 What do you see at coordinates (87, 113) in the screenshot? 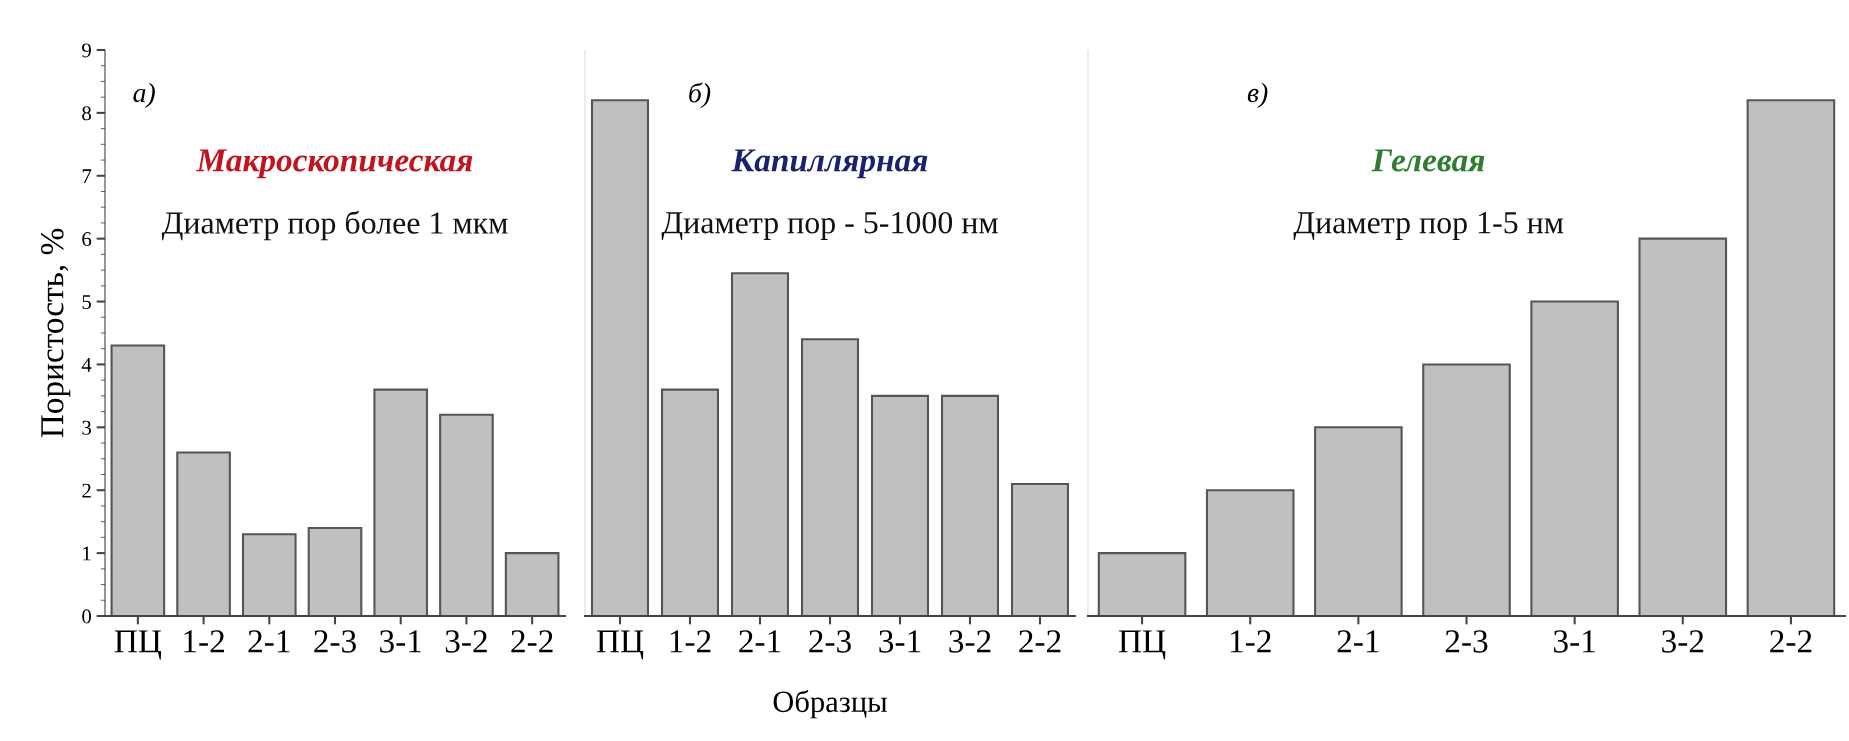
I see `y-tick-label: 8` at bounding box center [87, 113].